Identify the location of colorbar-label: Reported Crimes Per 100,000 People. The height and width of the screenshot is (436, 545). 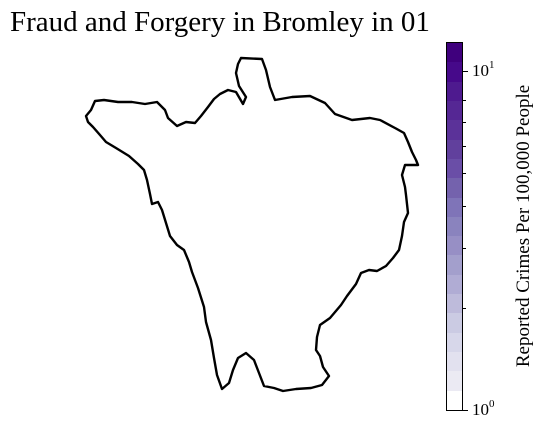
(523, 226).